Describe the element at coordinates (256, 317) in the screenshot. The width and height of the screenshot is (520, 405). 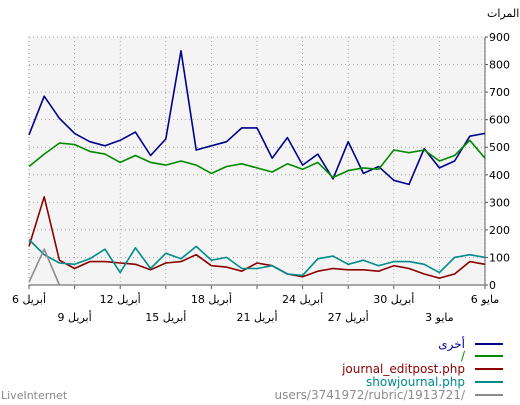
I see `x-tick-label-lower: 21 أبريل` at that location.